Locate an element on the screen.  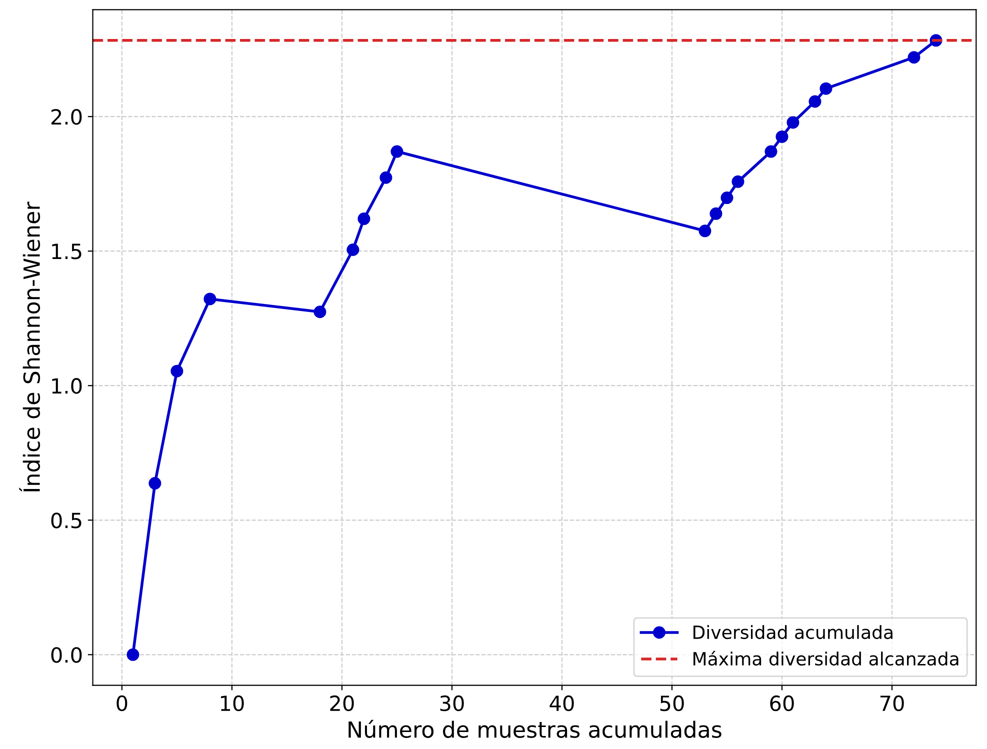
y-tick-label: 2.0 is located at coordinates (66, 117).